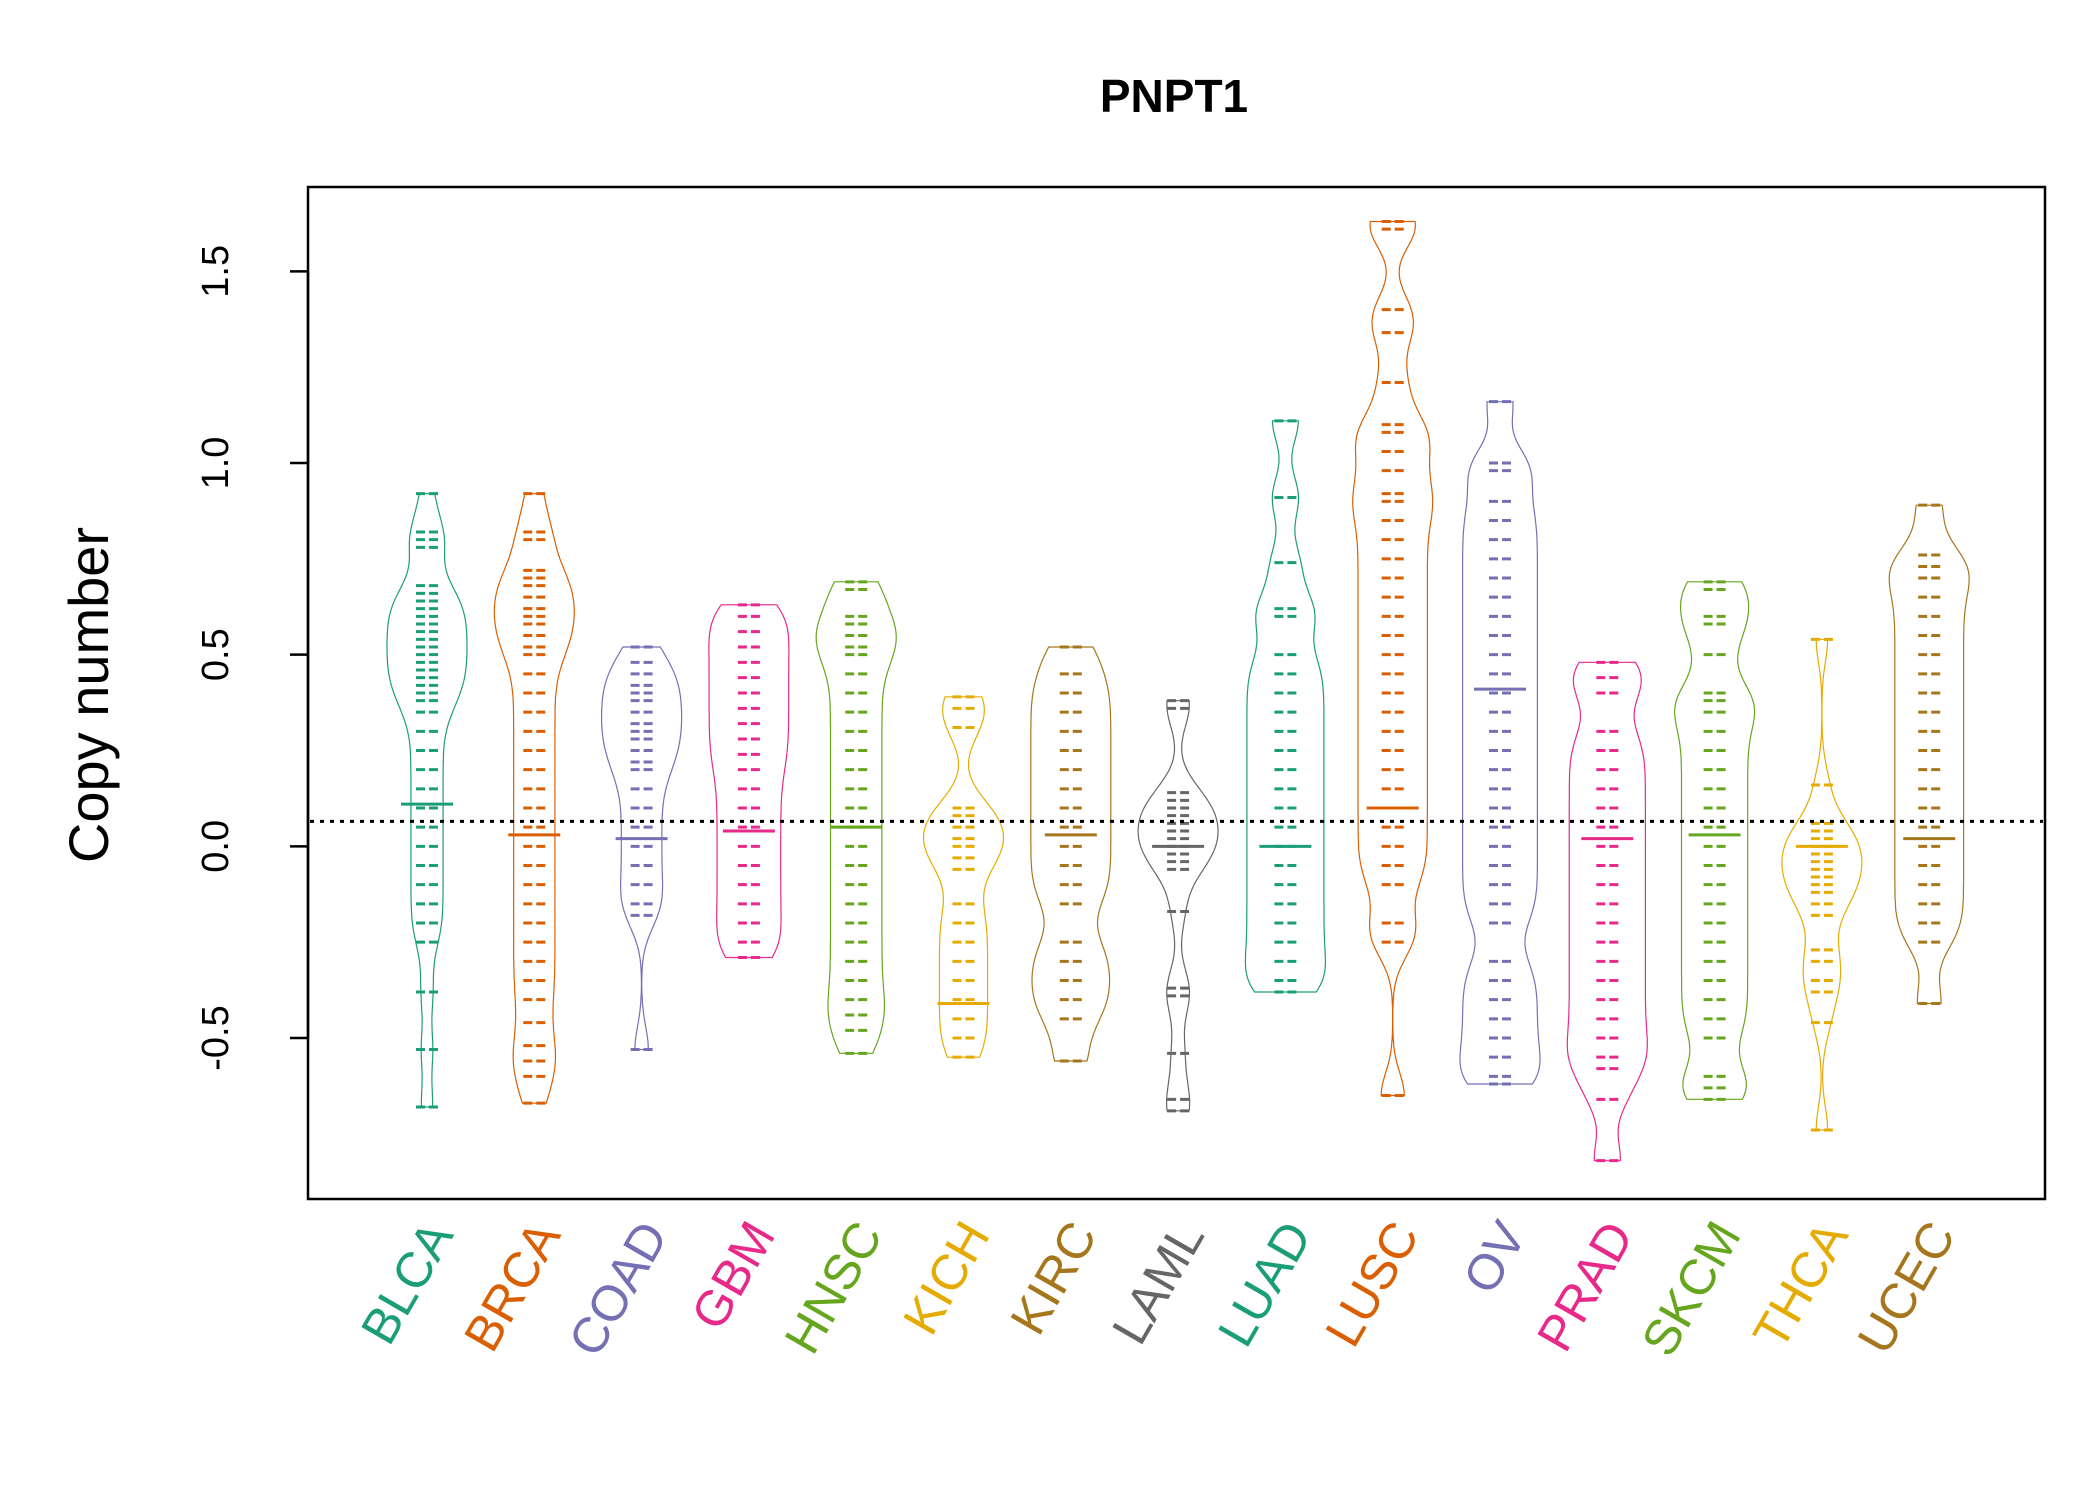  Describe the element at coordinates (833, 1287) in the screenshot. I see `x-tick-label-hnsc: HNSC` at that location.